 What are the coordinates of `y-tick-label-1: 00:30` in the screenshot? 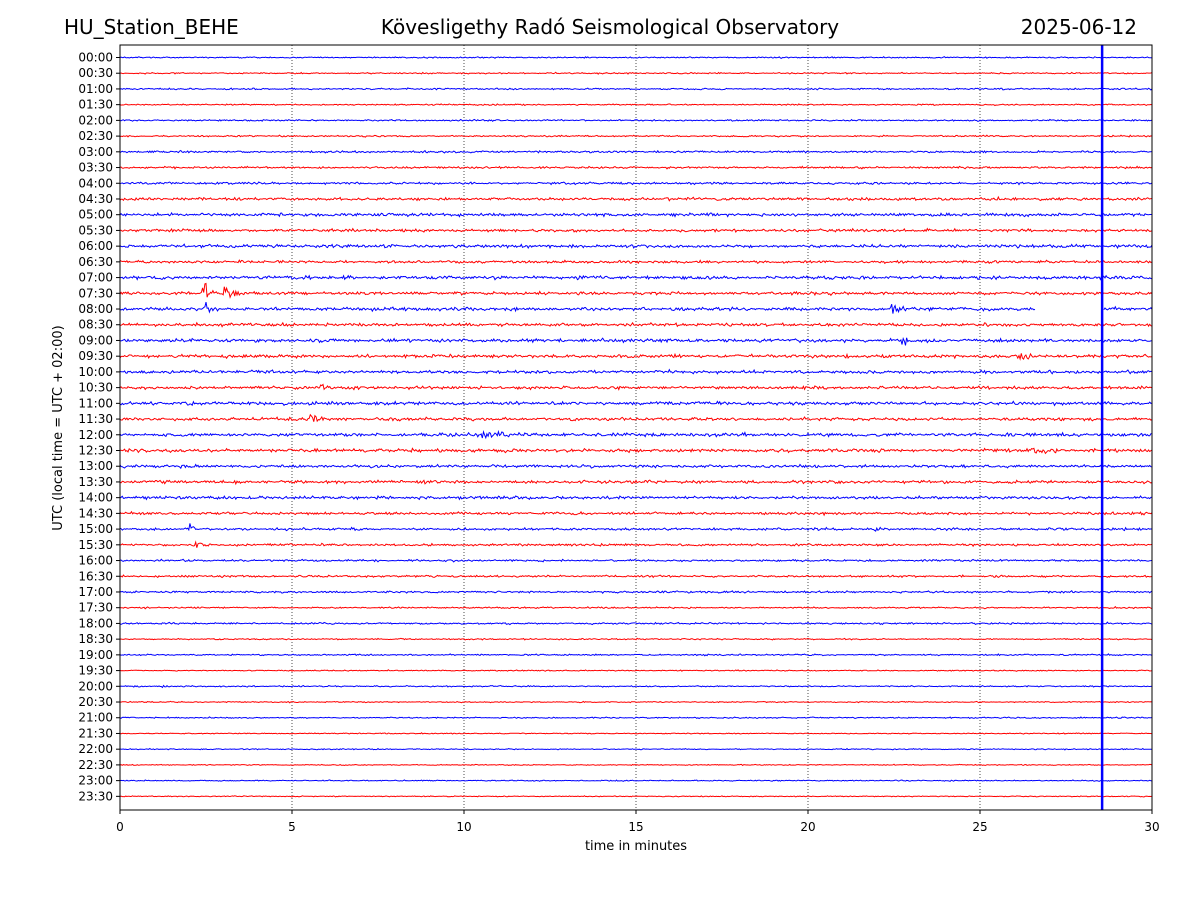 It's located at (95, 73).